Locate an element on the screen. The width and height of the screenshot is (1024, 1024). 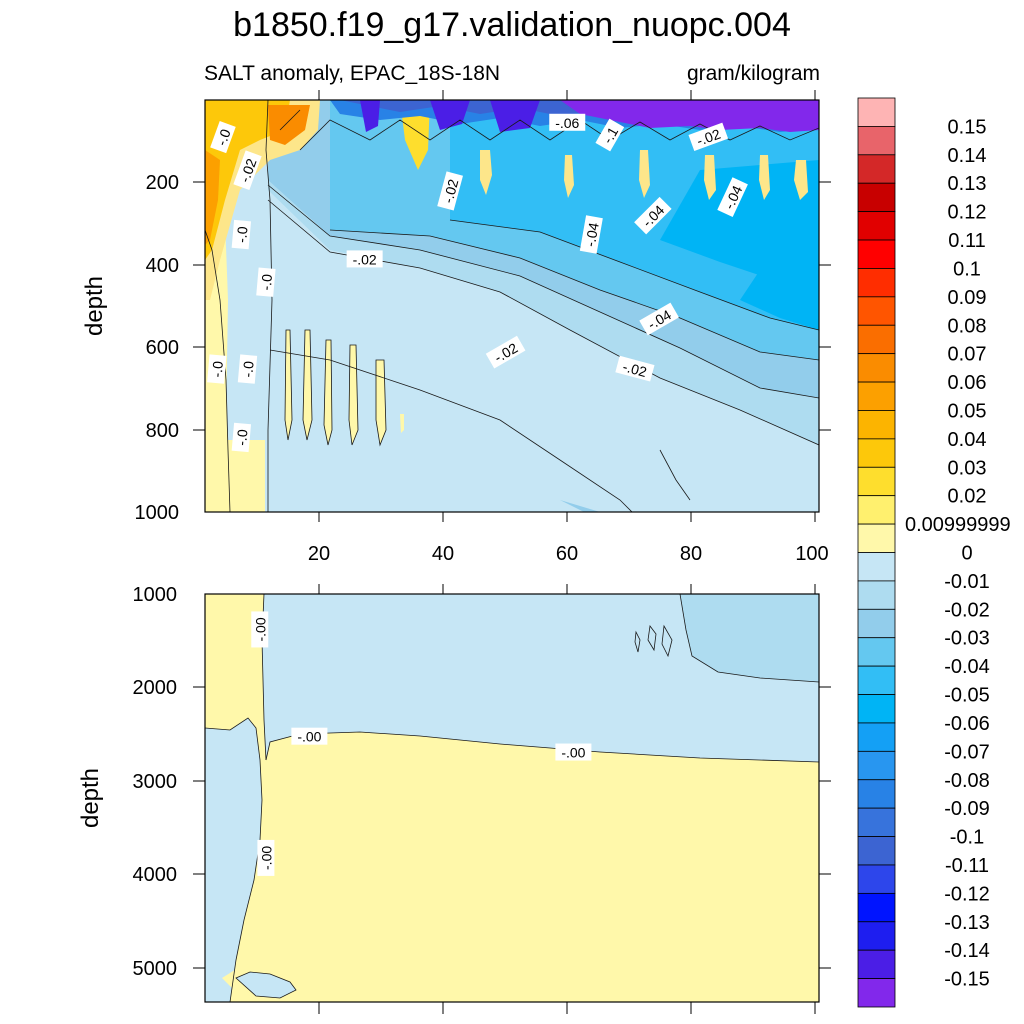
lower-y-axis-label: depth is located at coordinates (90, 798).